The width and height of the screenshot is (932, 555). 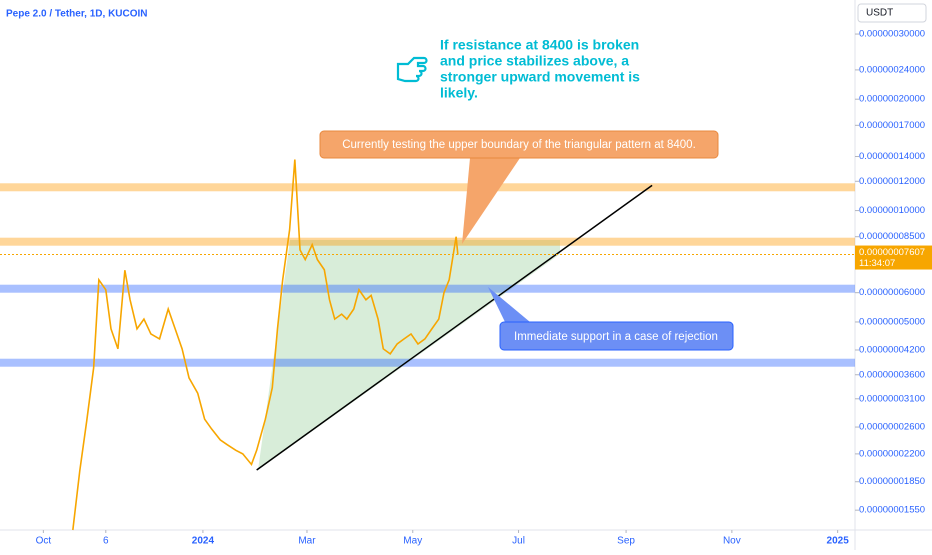 I want to click on x-tick-label: Sep, so click(x=626, y=541).